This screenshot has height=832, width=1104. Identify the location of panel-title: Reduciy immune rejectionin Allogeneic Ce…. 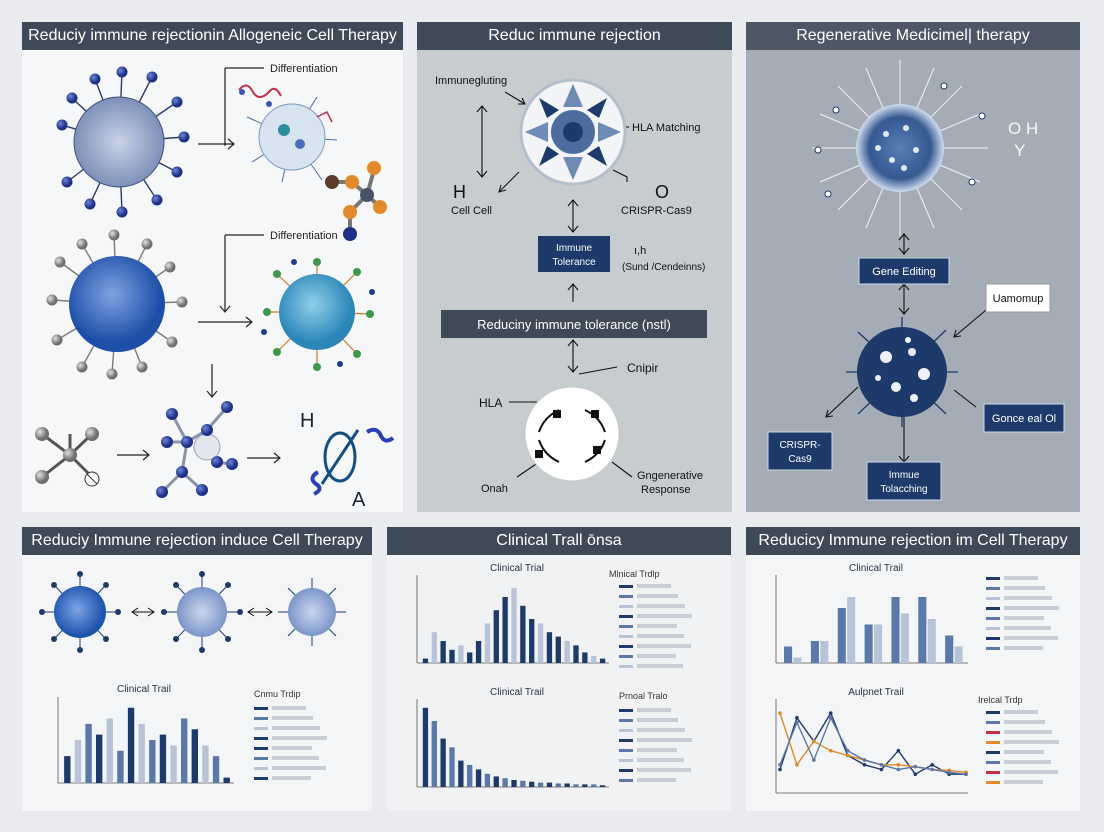
(212, 36).